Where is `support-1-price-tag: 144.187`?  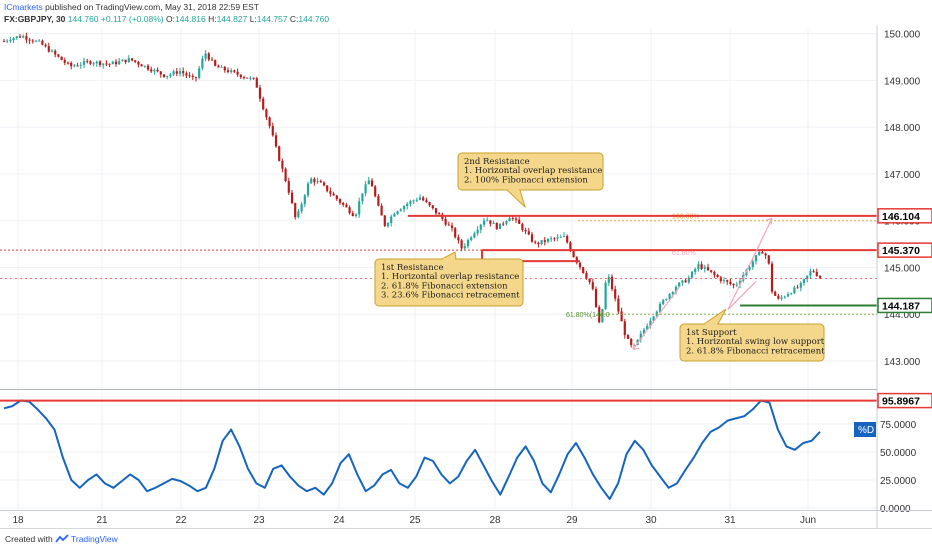 support-1-price-tag: 144.187 is located at coordinates (901, 306).